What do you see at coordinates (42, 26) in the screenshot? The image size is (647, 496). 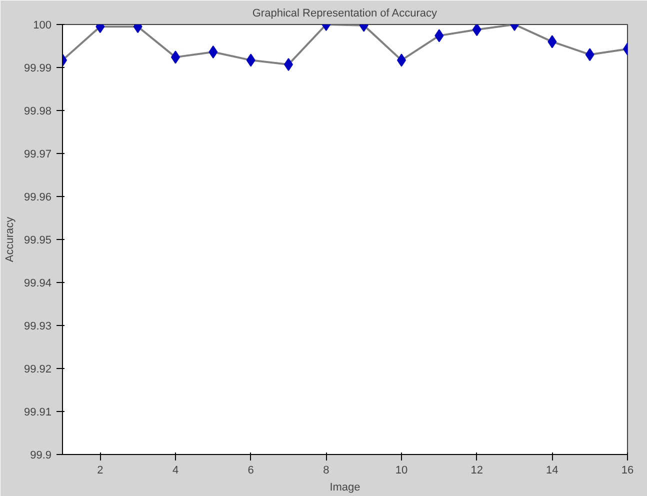 I see `y-tick-label: 100` at bounding box center [42, 26].